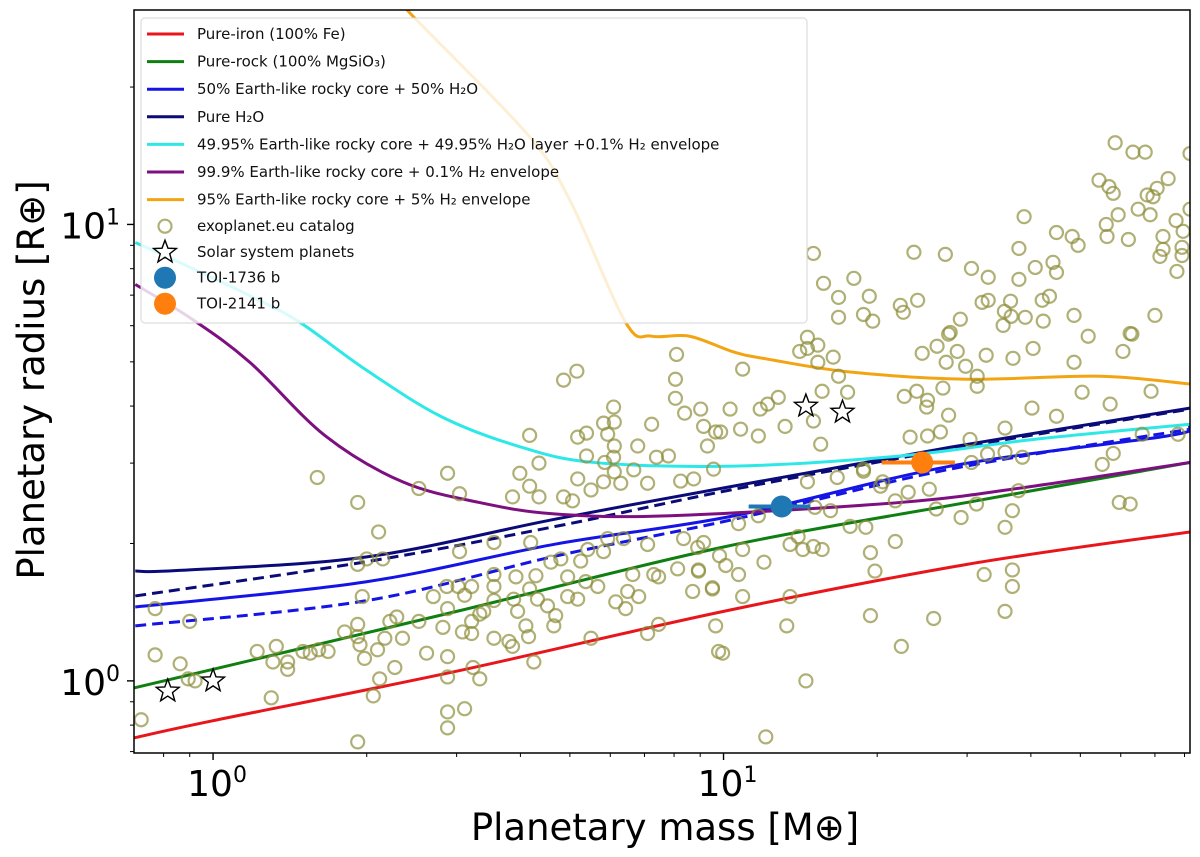  I want to click on legend-label: Pure H₂O, so click(230, 117).